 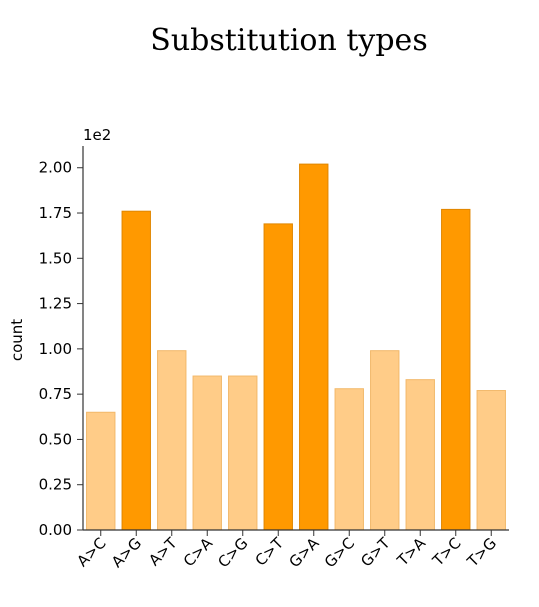 What do you see at coordinates (55, 304) in the screenshot?
I see `y-tick-label: 1.25` at bounding box center [55, 304].